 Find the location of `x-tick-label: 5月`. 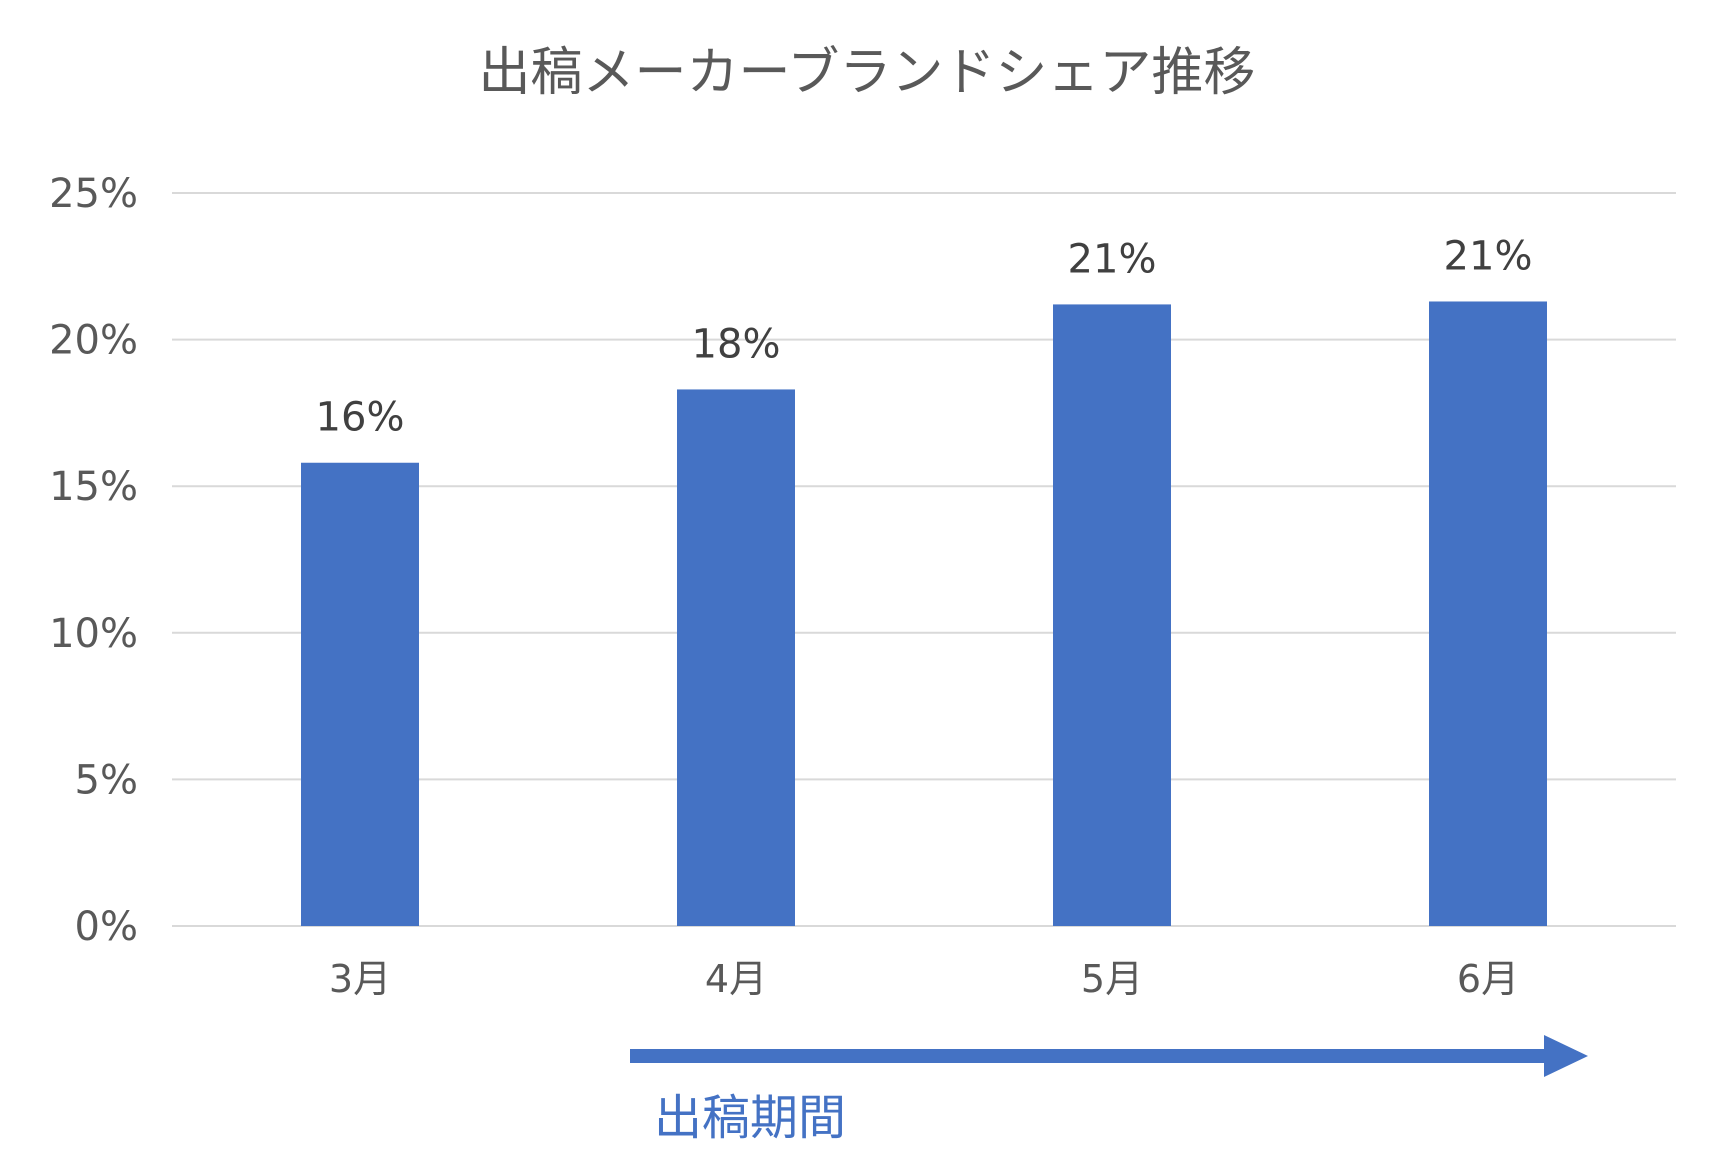

x-tick-label: 5月 is located at coordinates (1112, 979).